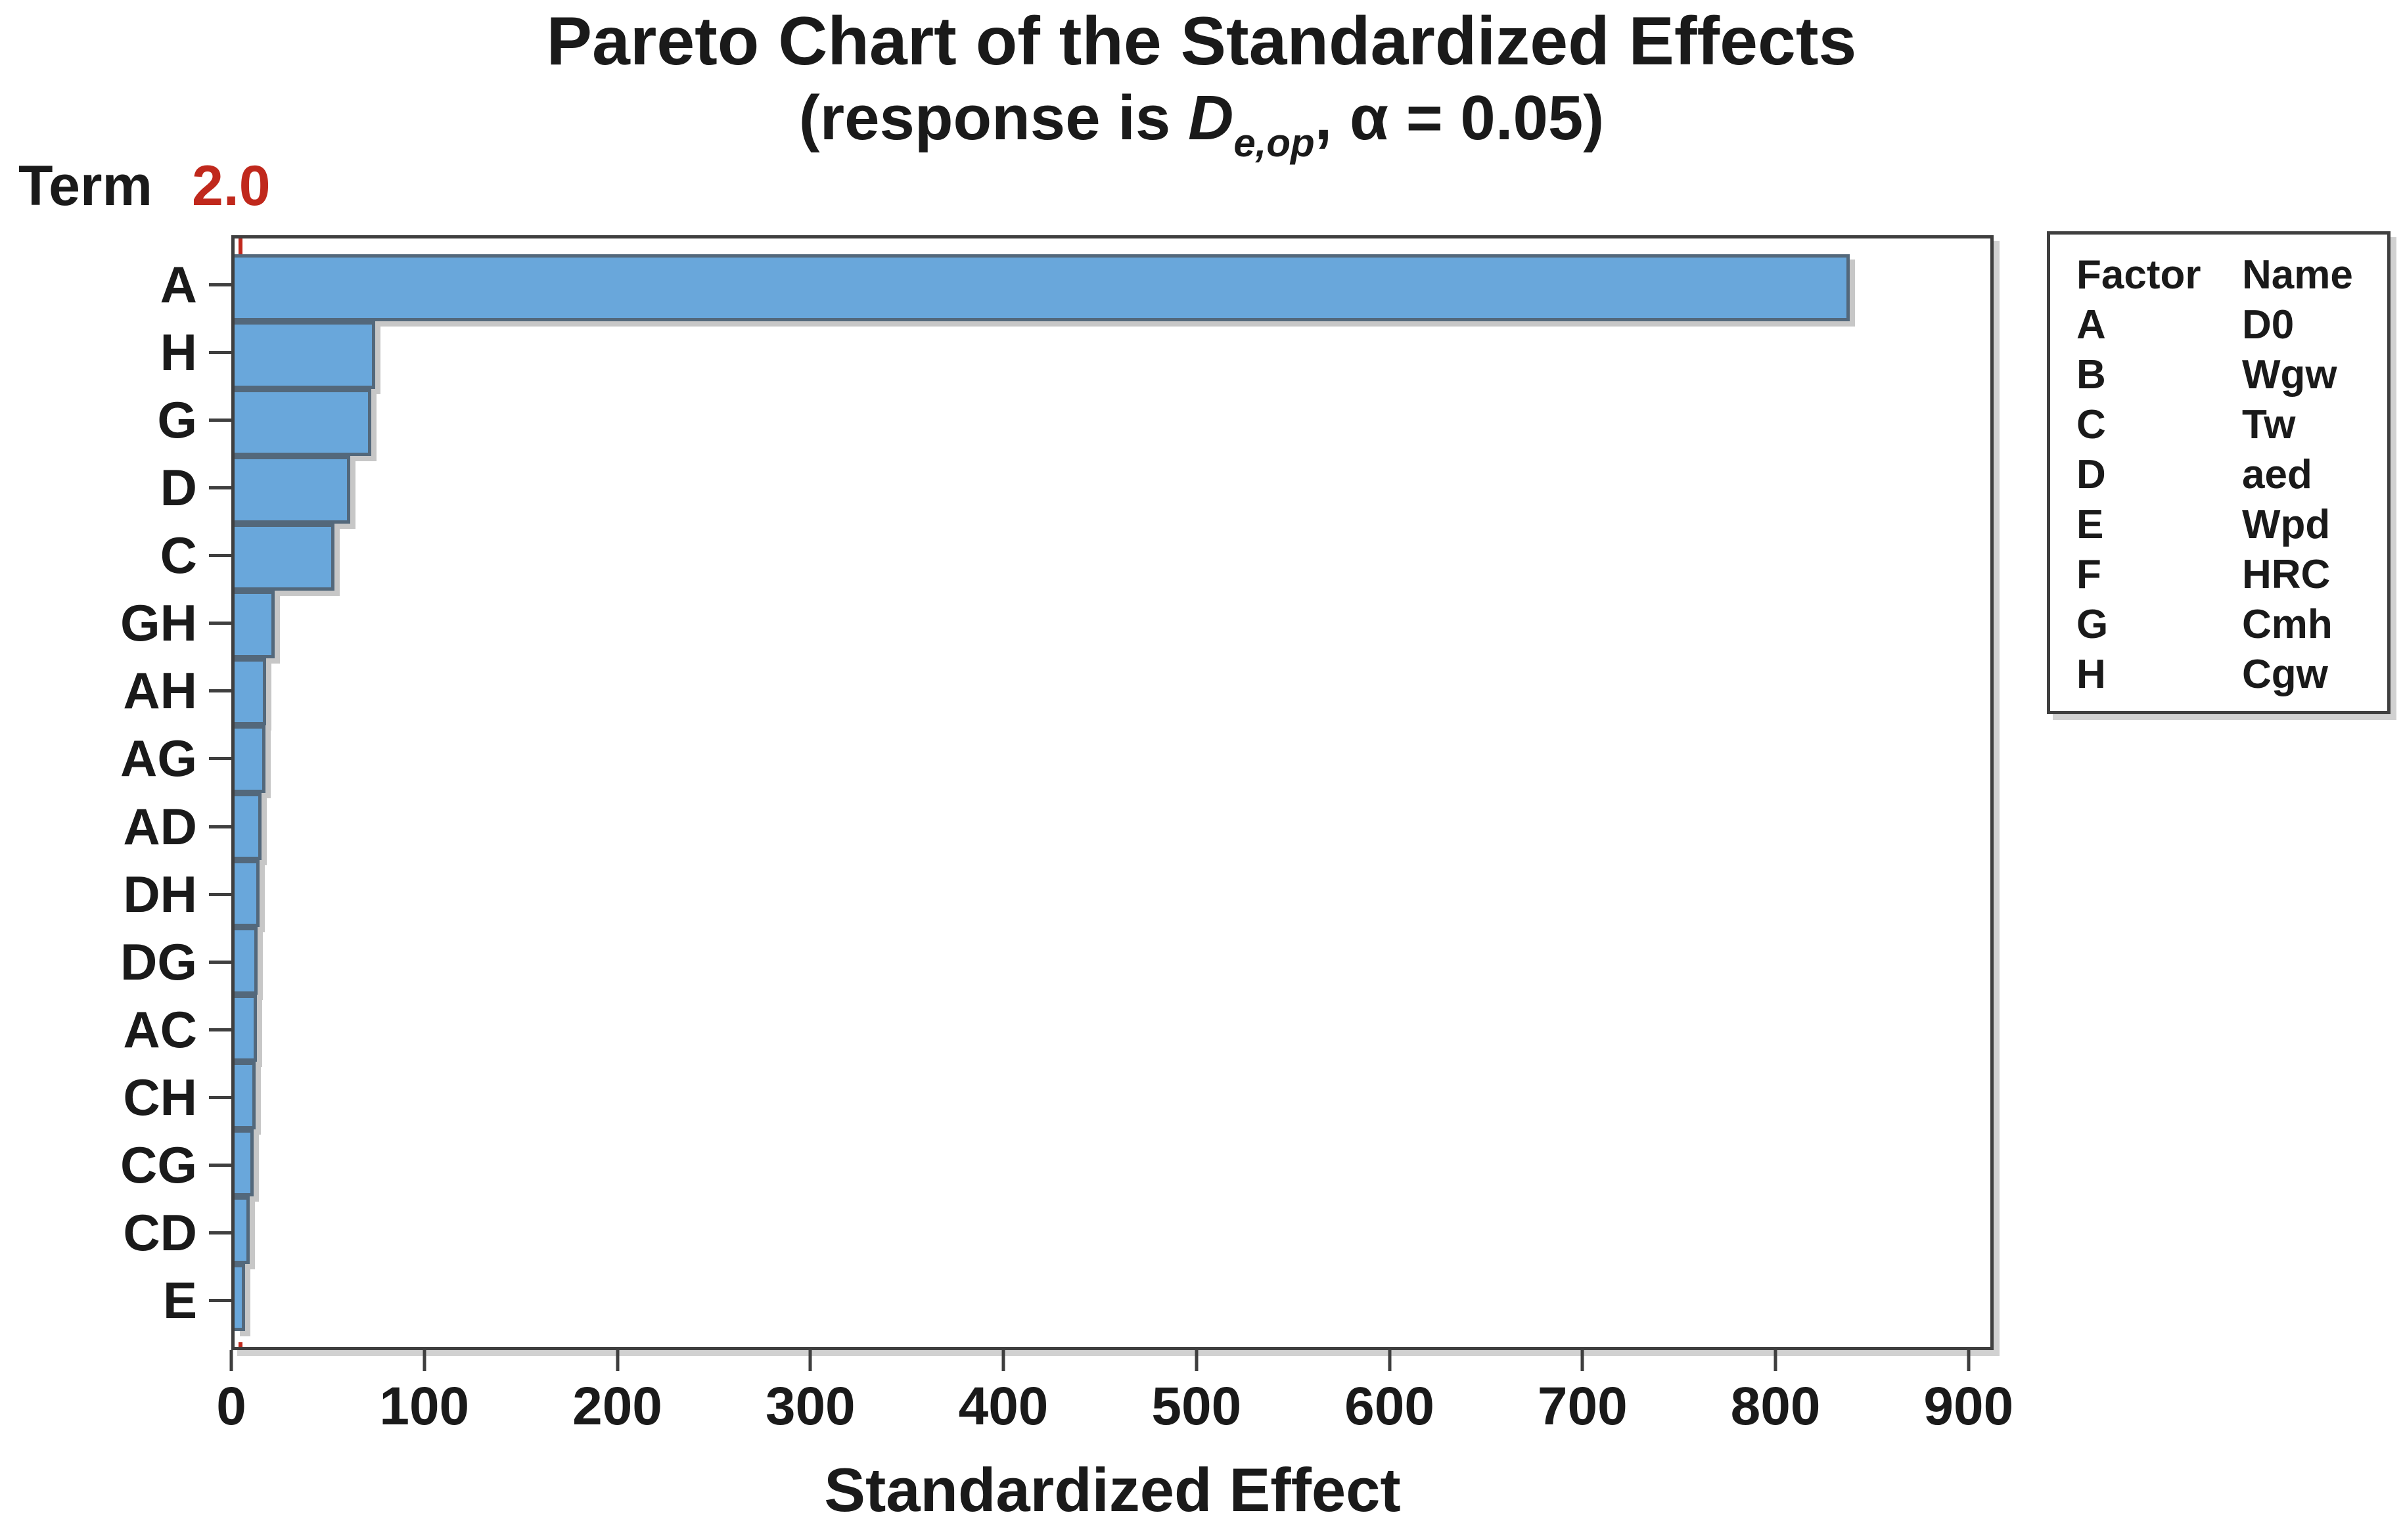  What do you see at coordinates (617, 1406) in the screenshot?
I see `x-tick-label-200: 200` at bounding box center [617, 1406].